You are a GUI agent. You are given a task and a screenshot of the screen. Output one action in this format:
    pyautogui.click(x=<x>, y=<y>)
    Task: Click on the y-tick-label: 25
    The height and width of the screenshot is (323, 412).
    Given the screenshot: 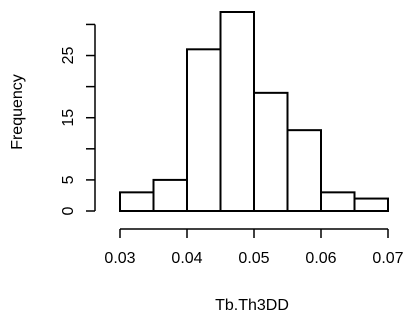 What is the action you would take?
    pyautogui.click(x=68, y=56)
    